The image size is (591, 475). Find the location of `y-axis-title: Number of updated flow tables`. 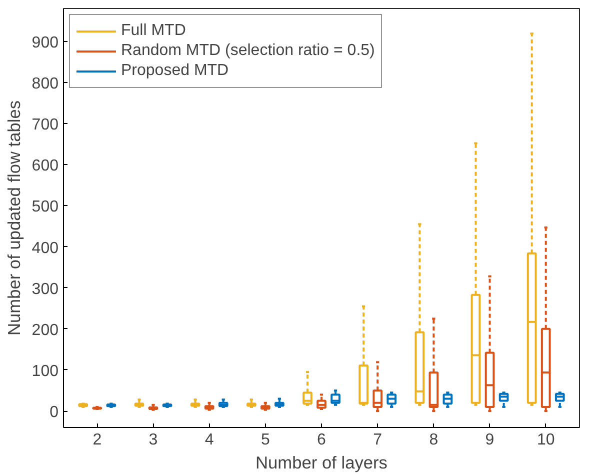

y-axis-title: Number of updated flow tables is located at coordinates (14, 218).